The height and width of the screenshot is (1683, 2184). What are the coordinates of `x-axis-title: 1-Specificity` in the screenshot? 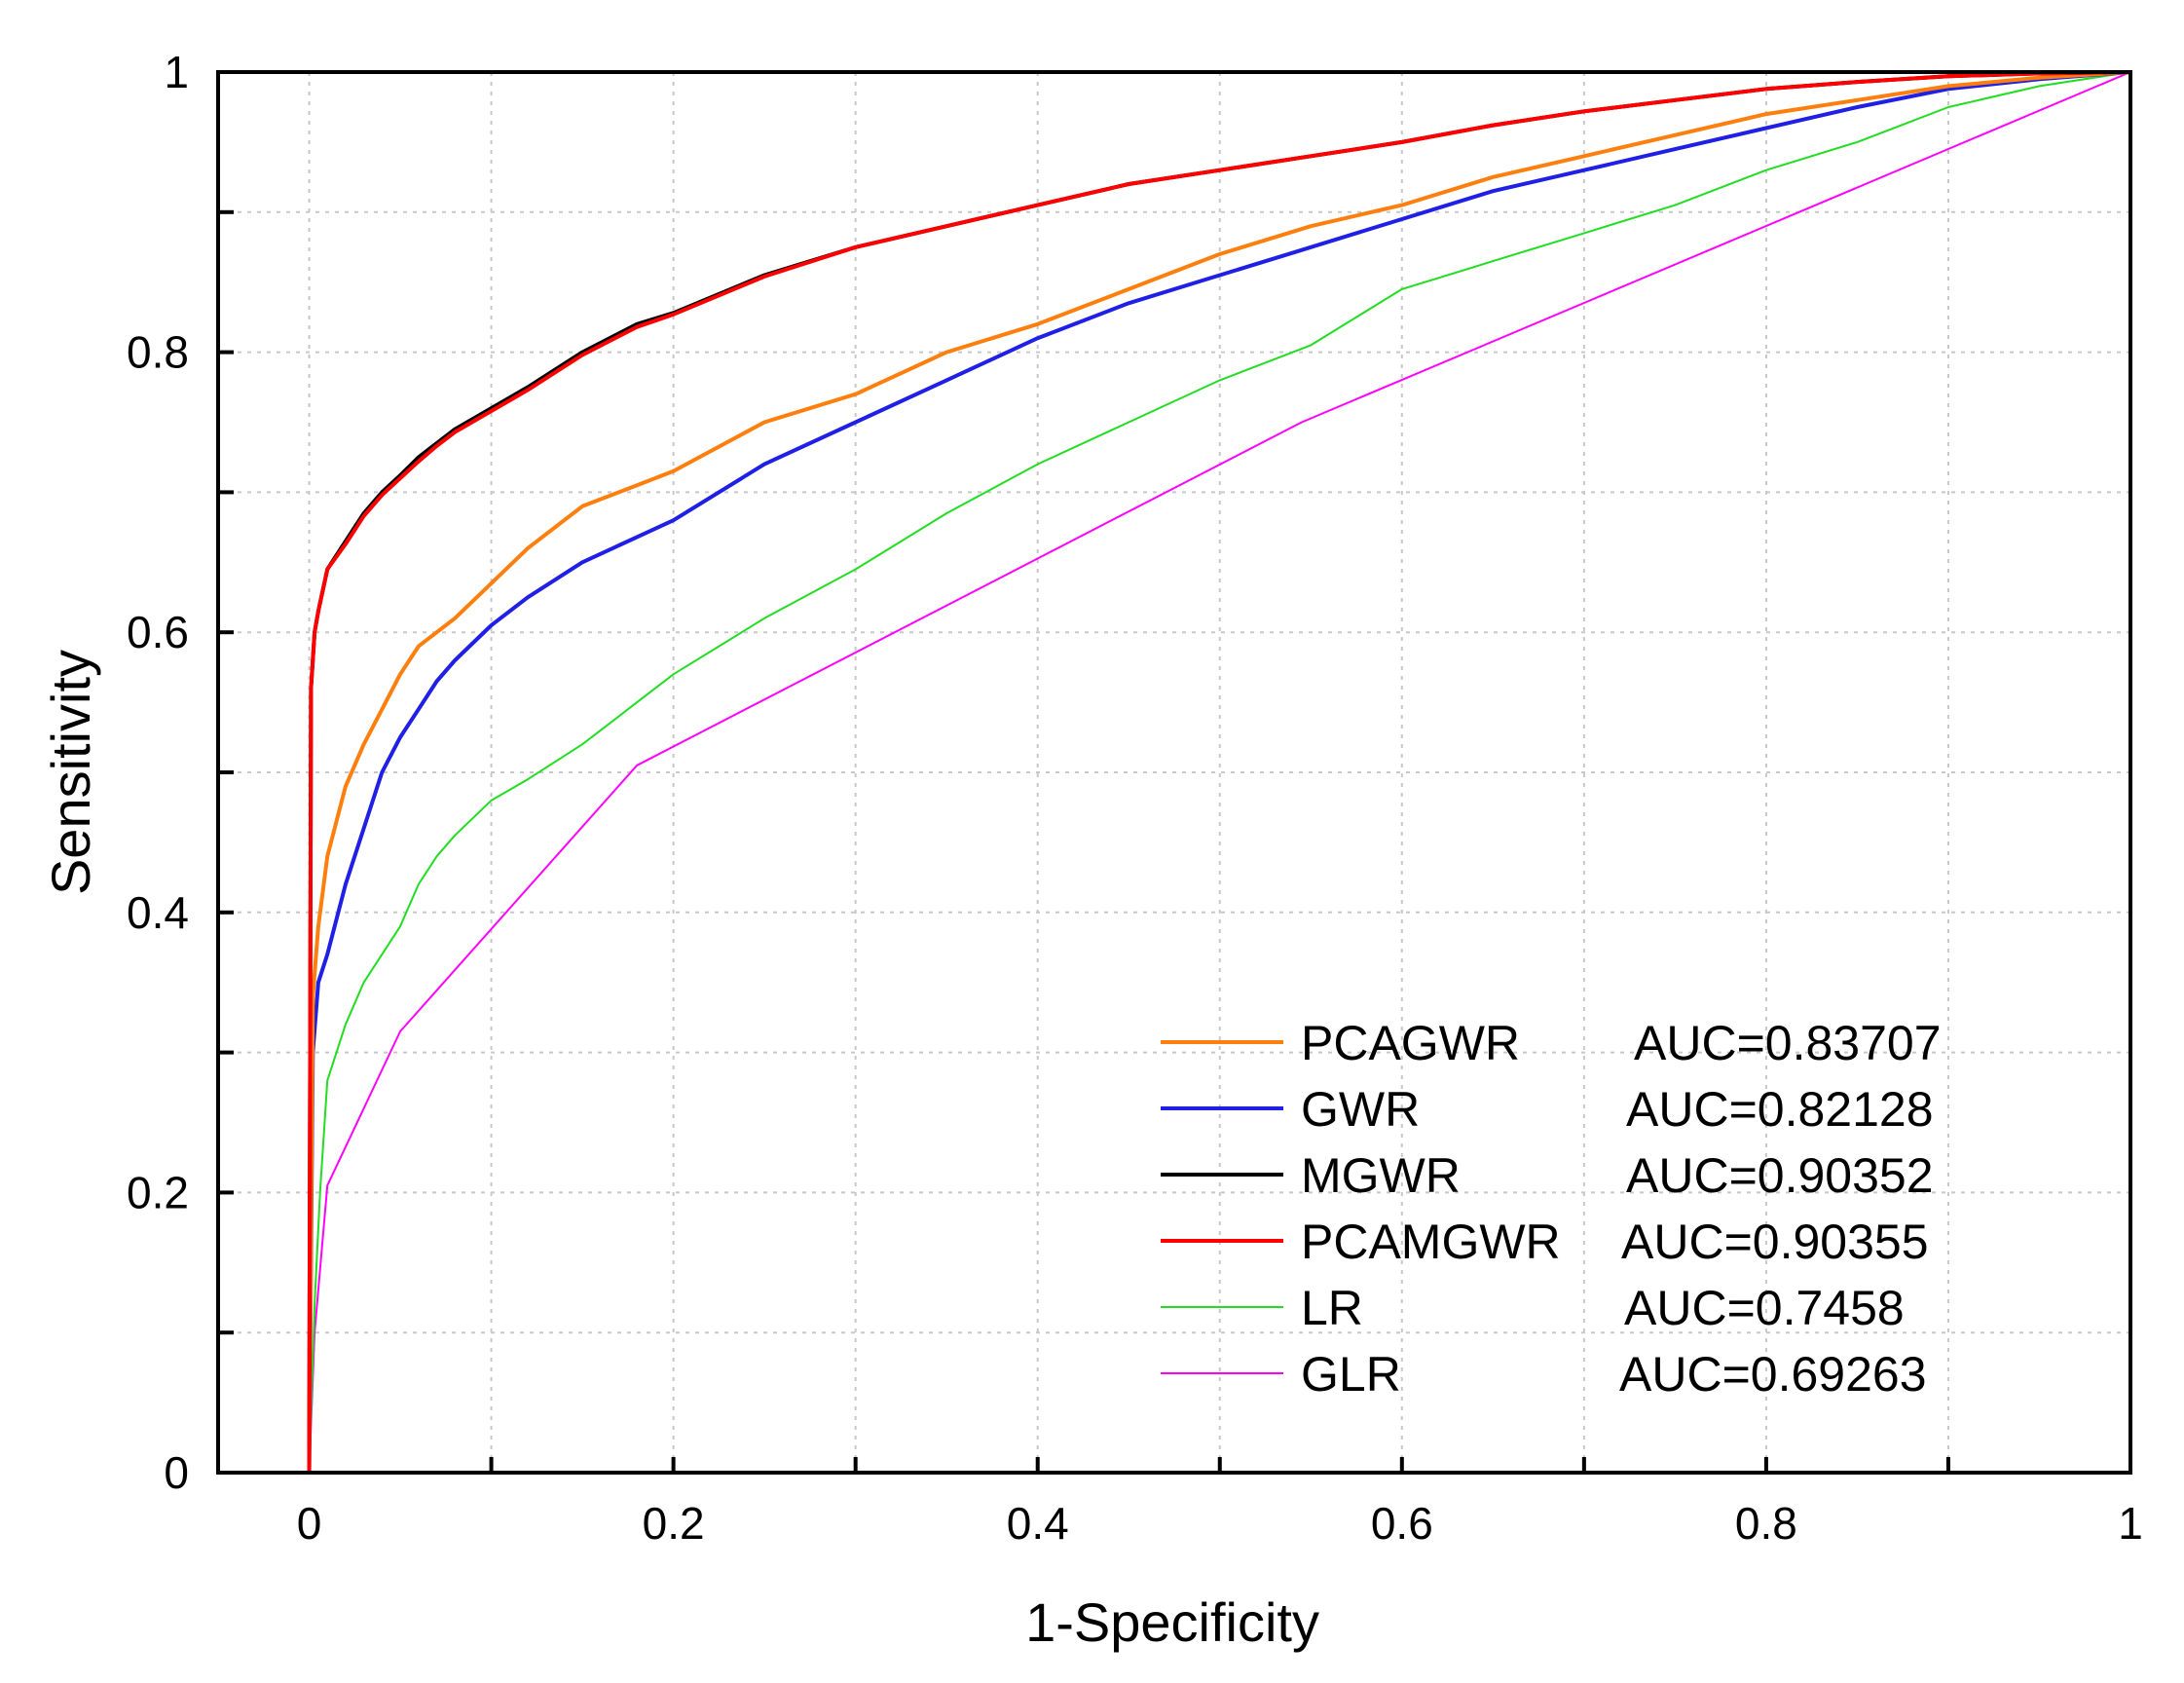 It's located at (1172, 1622).